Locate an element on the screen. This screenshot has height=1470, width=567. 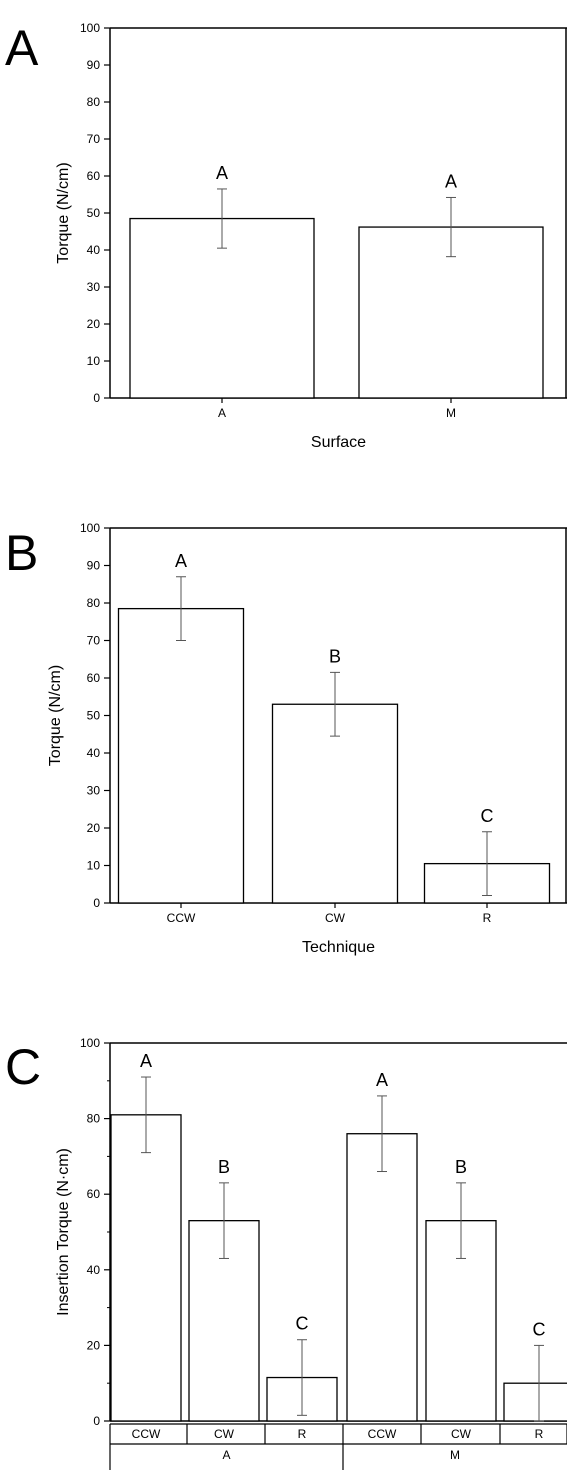
panel-a-y-tick-label: 70 is located at coordinates (94, 139).